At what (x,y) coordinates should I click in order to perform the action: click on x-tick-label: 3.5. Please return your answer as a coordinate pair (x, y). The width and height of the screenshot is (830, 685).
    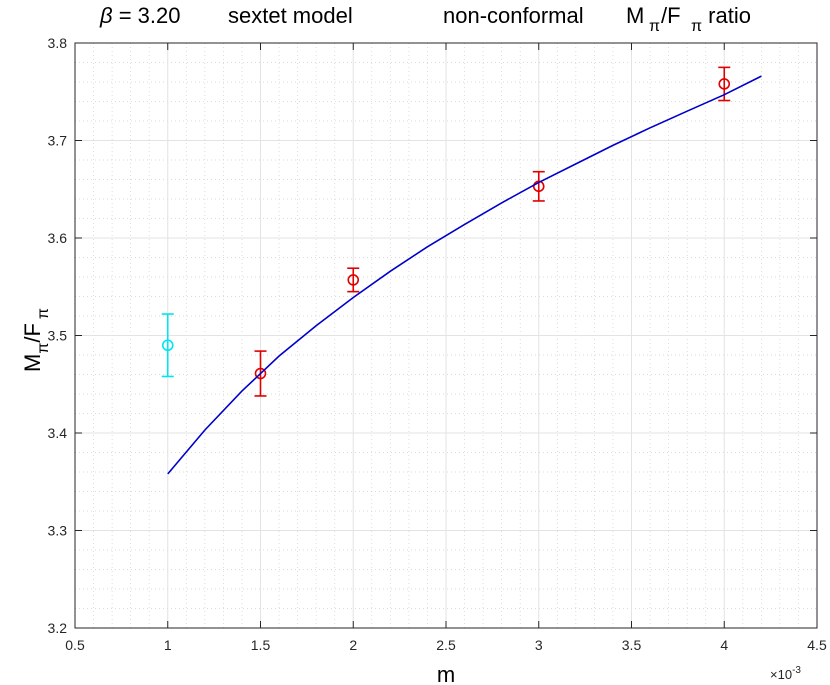
    Looking at the image, I should click on (632, 645).